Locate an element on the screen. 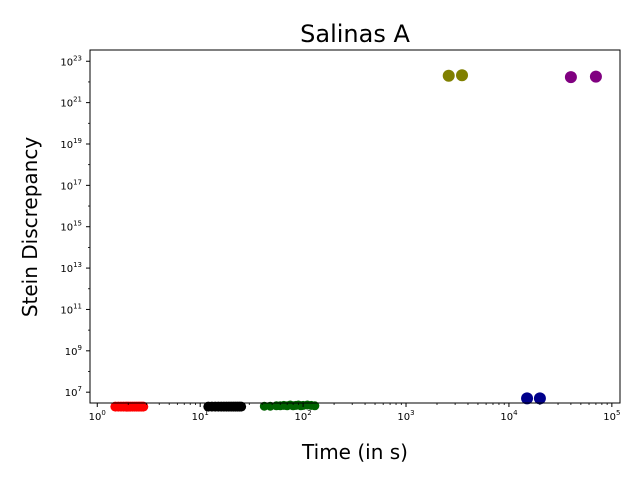 The height and width of the screenshot is (480, 640). y-tick-label-5: 10¹⁷ is located at coordinates (71, 185).